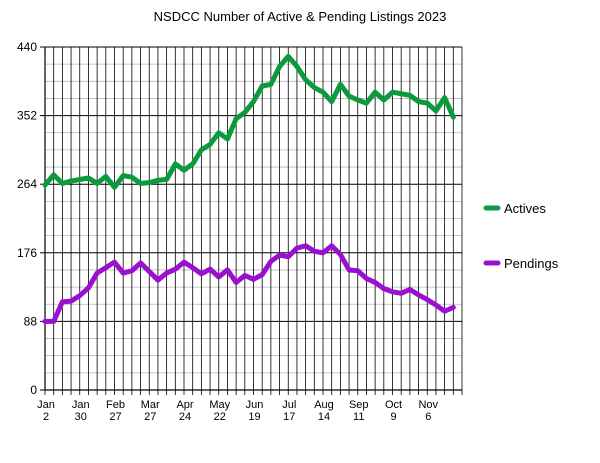  I want to click on y-tick-label: 352, so click(27, 116).